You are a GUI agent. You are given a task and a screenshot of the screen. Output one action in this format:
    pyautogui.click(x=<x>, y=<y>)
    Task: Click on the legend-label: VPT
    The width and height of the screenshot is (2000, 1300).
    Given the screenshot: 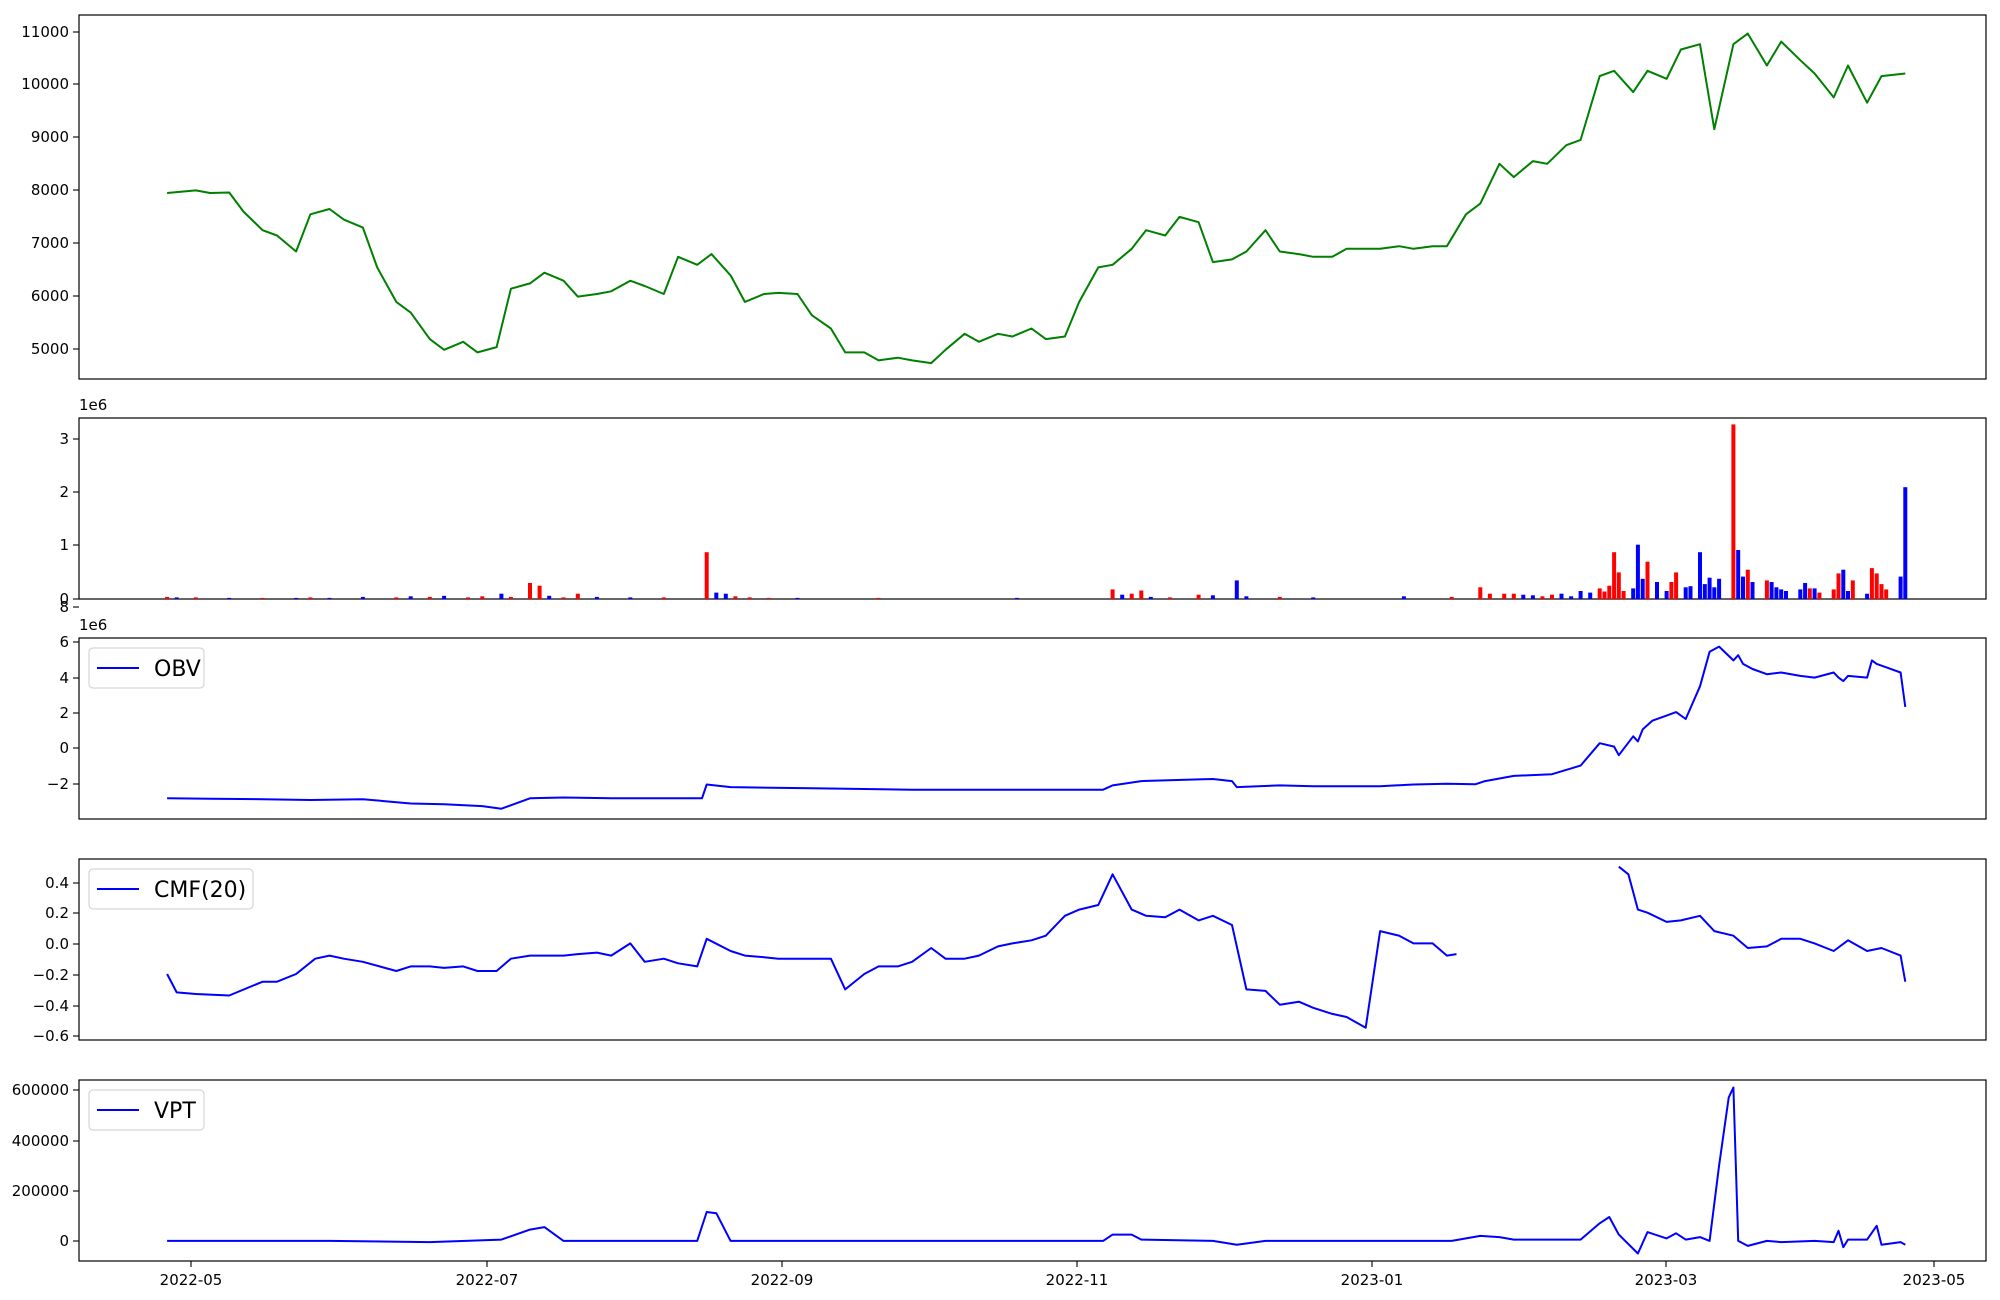 What is the action you would take?
    pyautogui.click(x=175, y=1111)
    